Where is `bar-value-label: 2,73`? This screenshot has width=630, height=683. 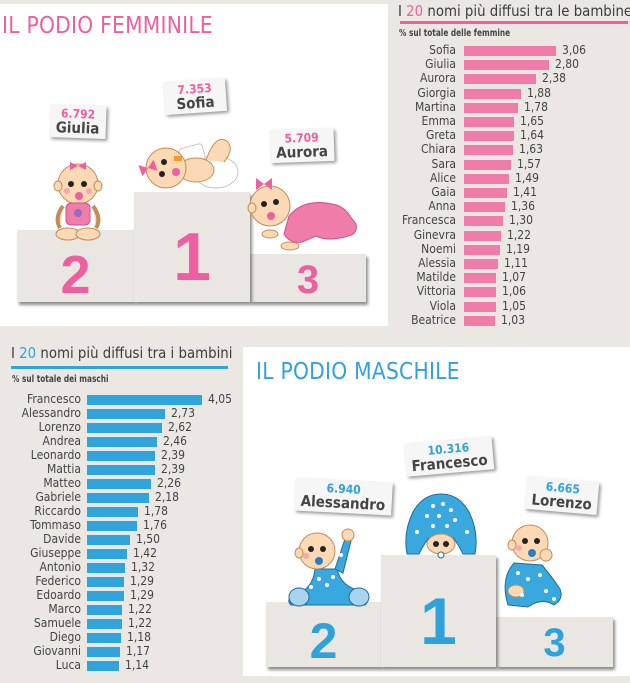
bar-value-label: 2,73 is located at coordinates (183, 413).